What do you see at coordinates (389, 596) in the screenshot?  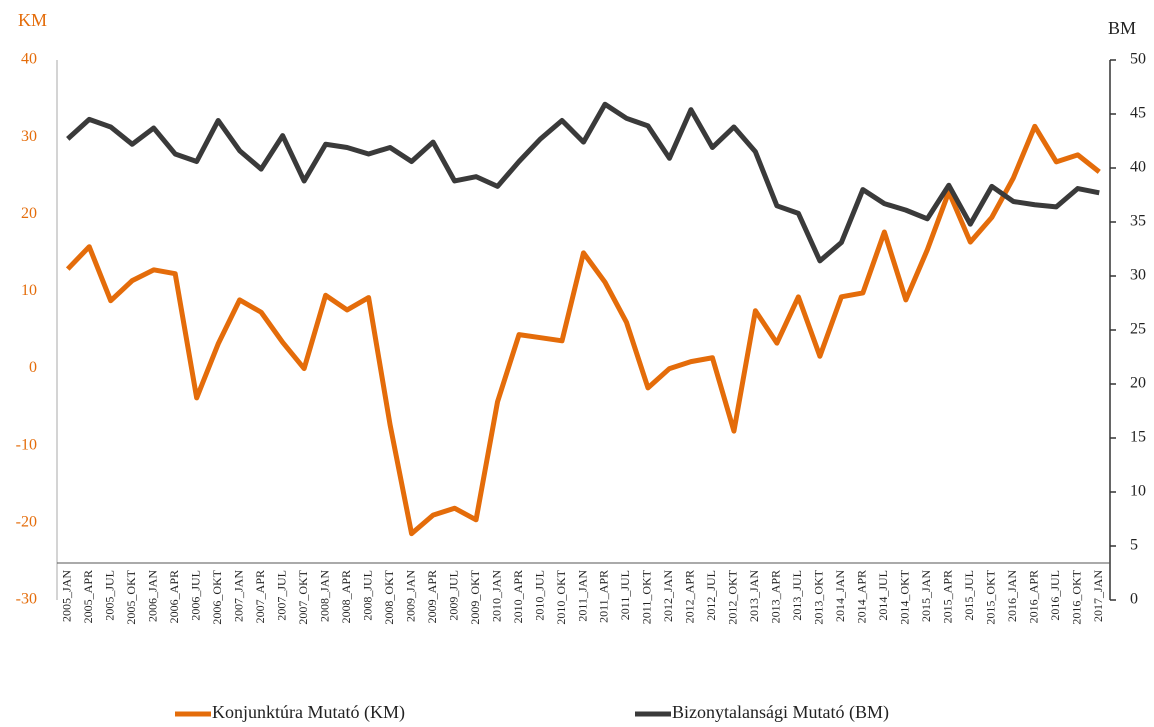 I see `x-tick-label: 2008_OKT` at bounding box center [389, 596].